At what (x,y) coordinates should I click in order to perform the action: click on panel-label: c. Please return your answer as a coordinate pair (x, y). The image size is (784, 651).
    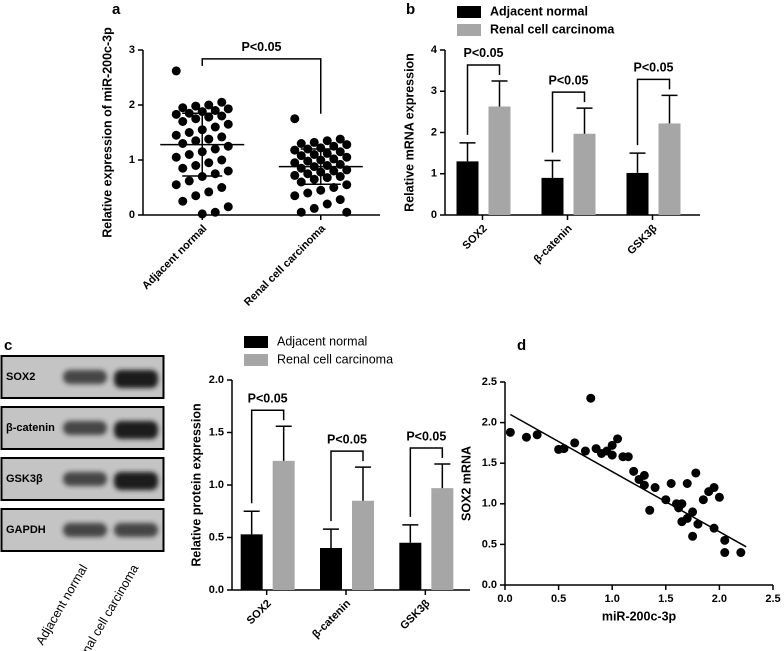
    Looking at the image, I should click on (8, 345).